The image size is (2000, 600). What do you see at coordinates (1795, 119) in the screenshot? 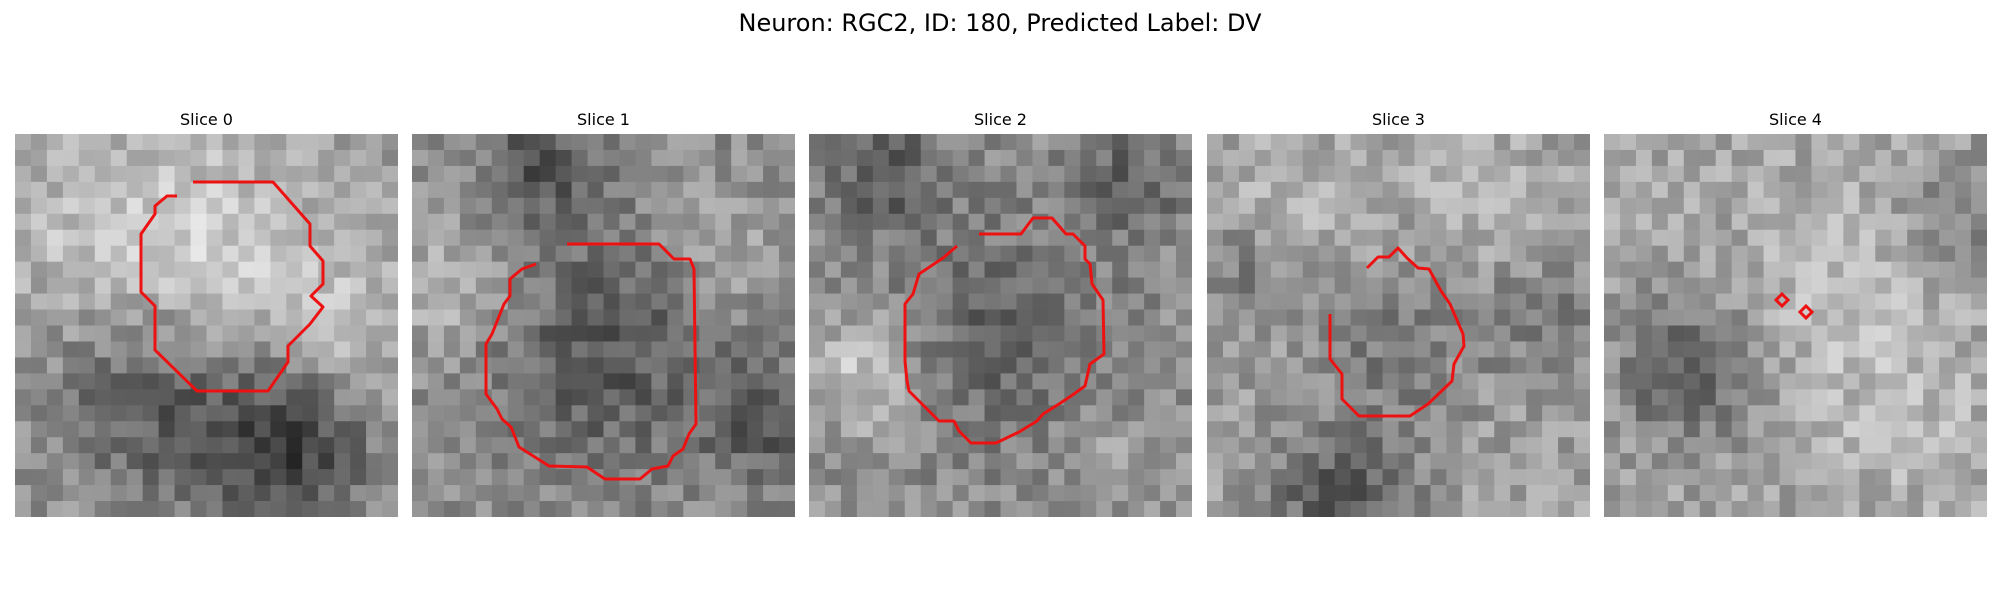
I see `slice-title-4: Slice 4` at bounding box center [1795, 119].